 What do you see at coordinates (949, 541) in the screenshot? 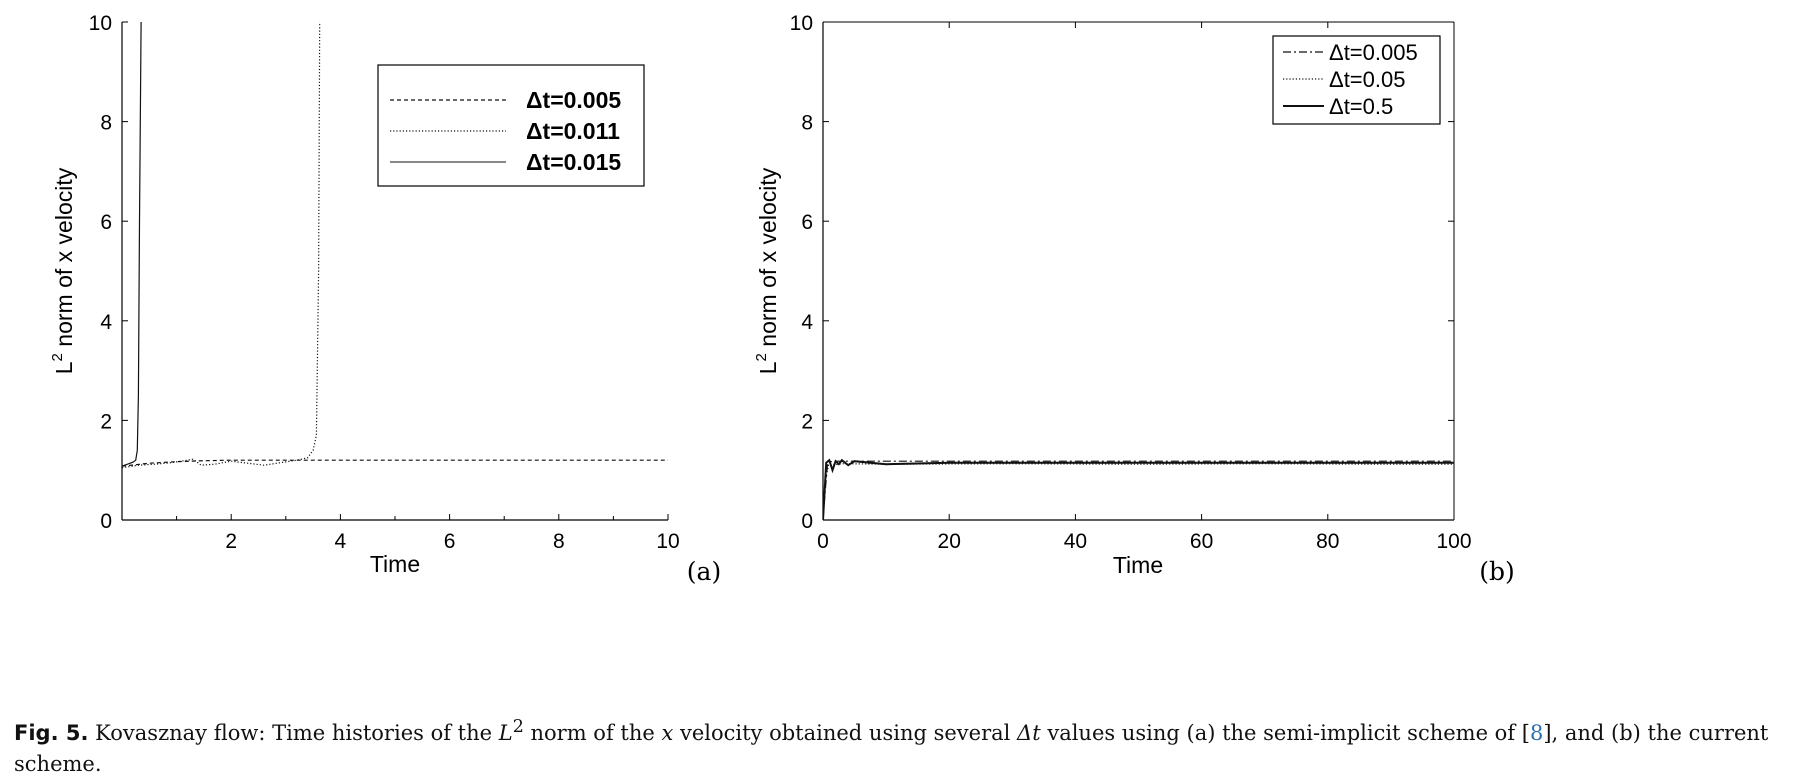
I see `x-tick-label: 20` at bounding box center [949, 541].